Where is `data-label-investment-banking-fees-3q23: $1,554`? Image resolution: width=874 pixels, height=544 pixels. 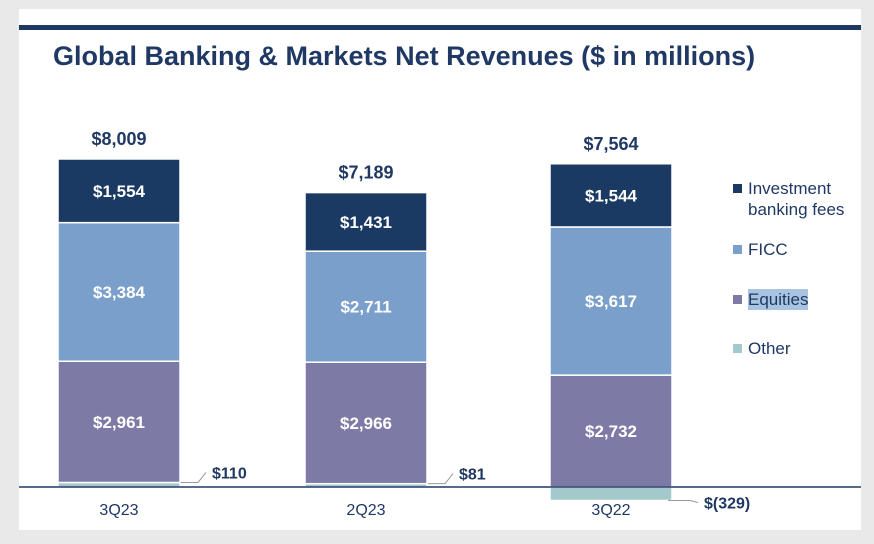
data-label-investment-banking-fees-3q23: $1,554 is located at coordinates (119, 191).